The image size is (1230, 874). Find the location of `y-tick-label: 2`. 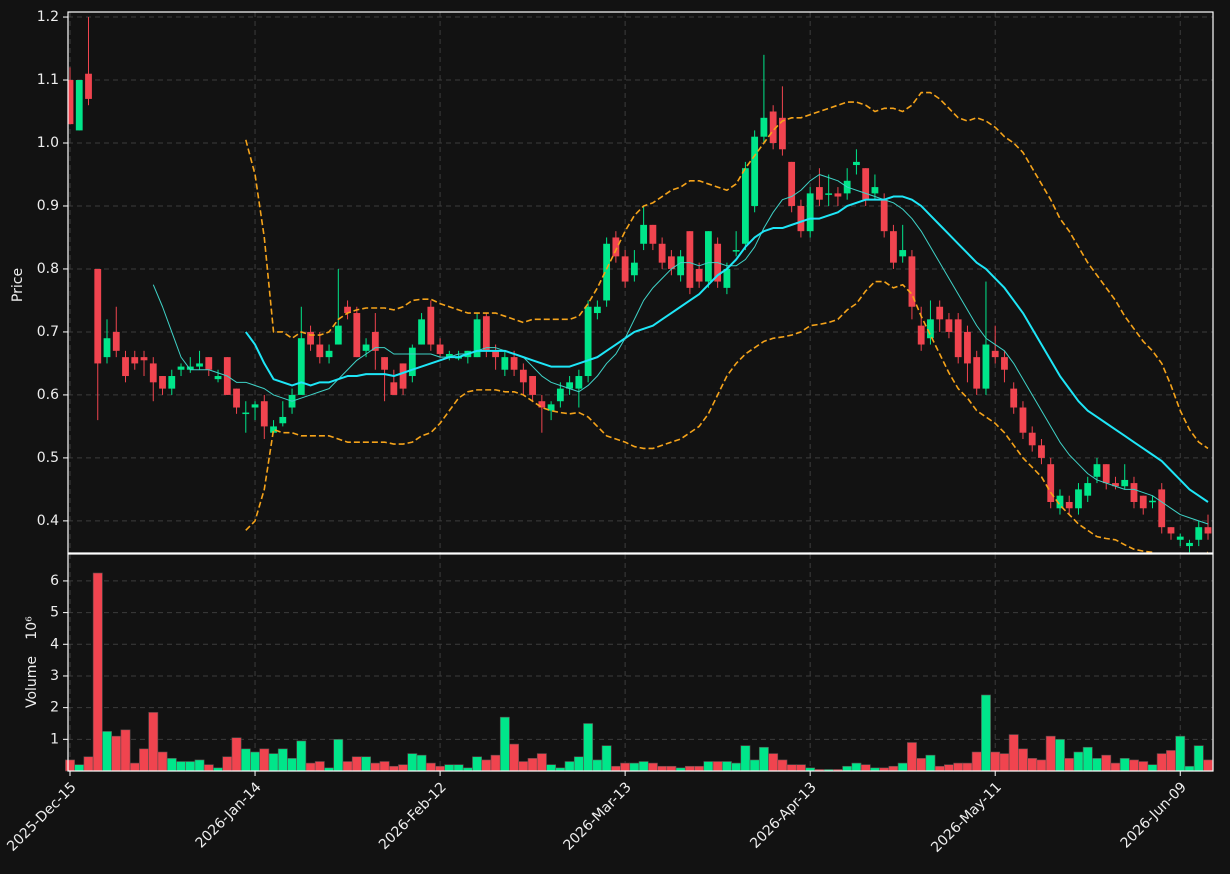

y-tick-label: 2 is located at coordinates (54, 708).